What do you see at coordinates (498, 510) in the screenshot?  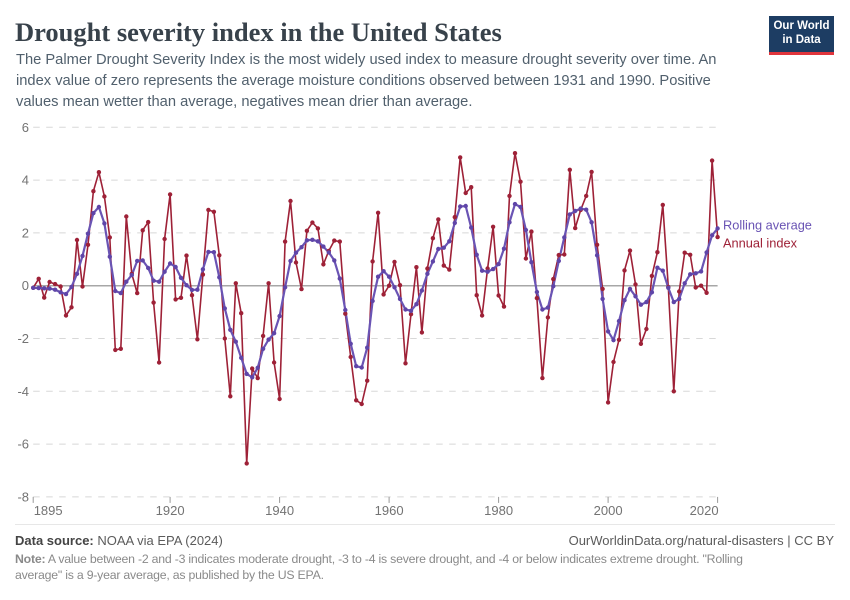 I see `svg-text: 1980` at bounding box center [498, 510].